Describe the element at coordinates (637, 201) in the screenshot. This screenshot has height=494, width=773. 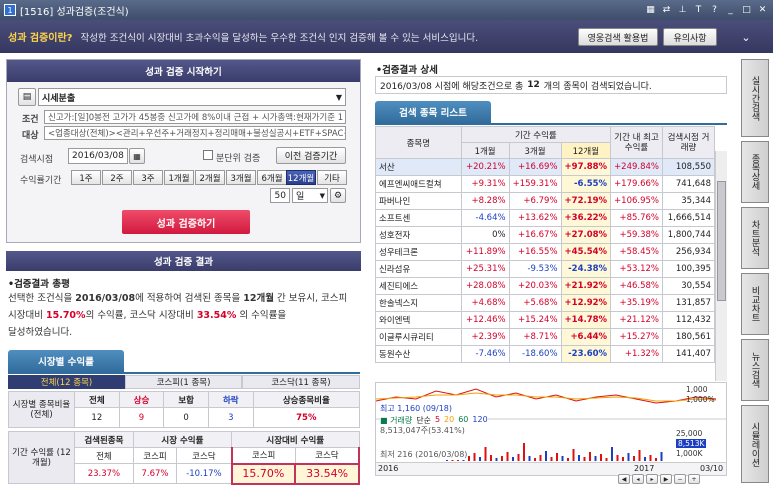
I see `cell-max: +106.95%` at that location.